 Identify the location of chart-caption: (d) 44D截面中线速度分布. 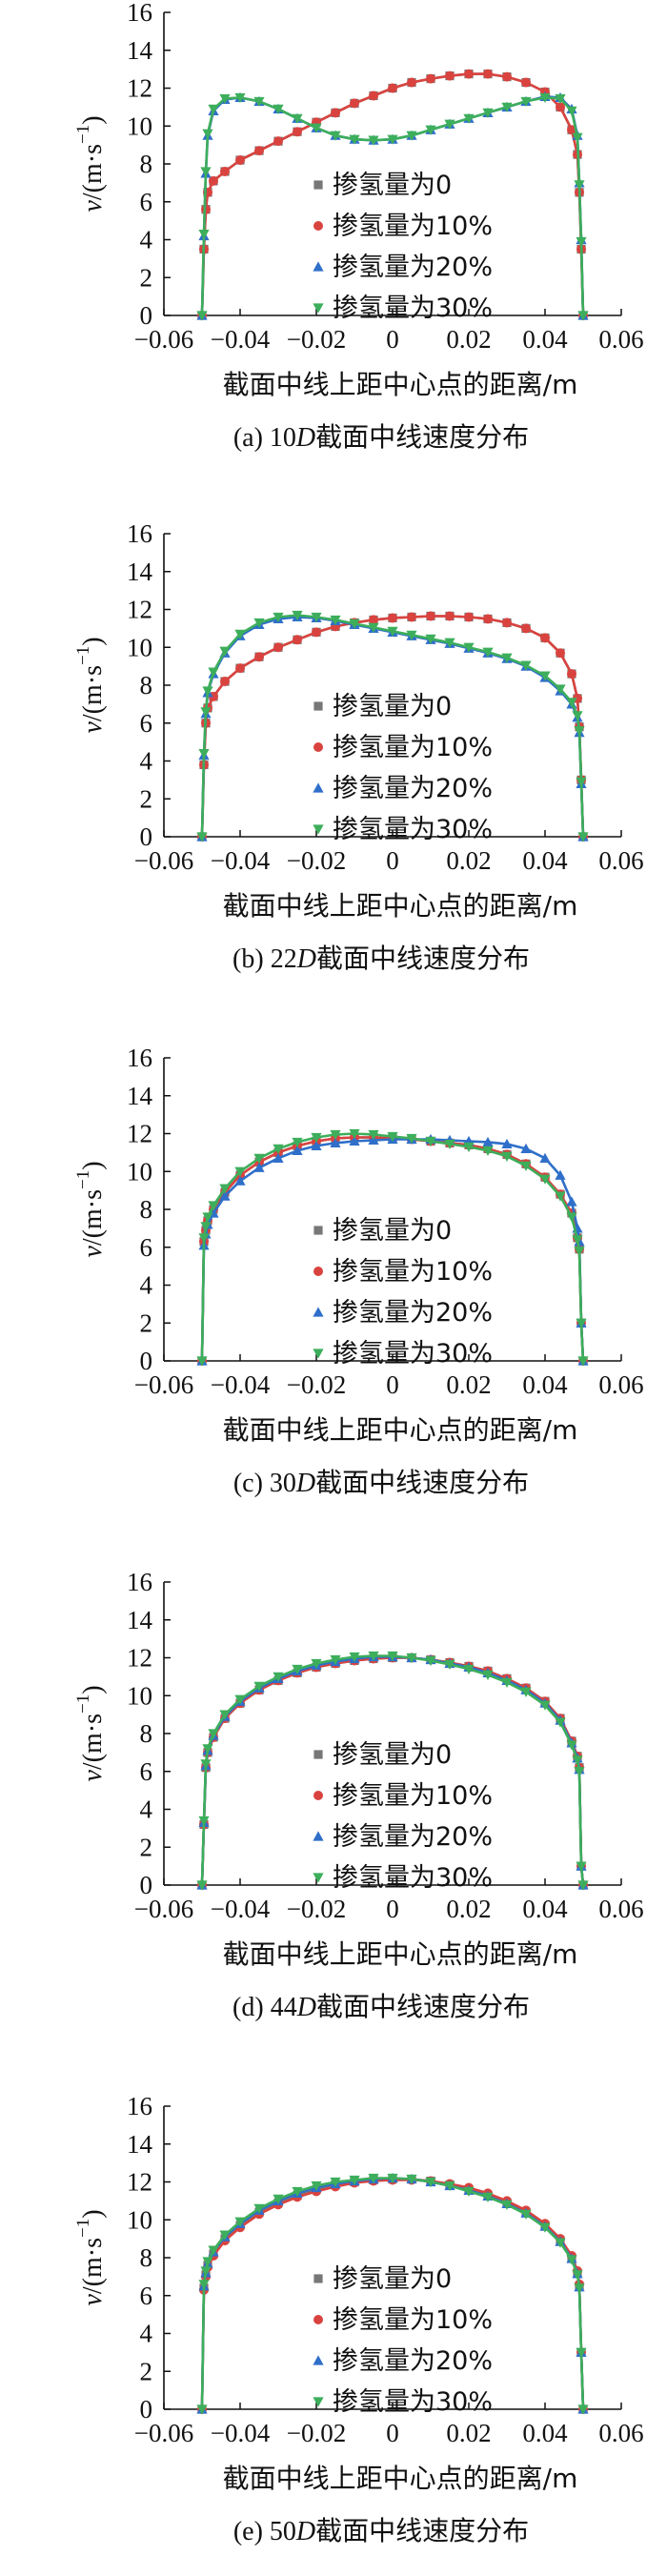
(381, 2006).